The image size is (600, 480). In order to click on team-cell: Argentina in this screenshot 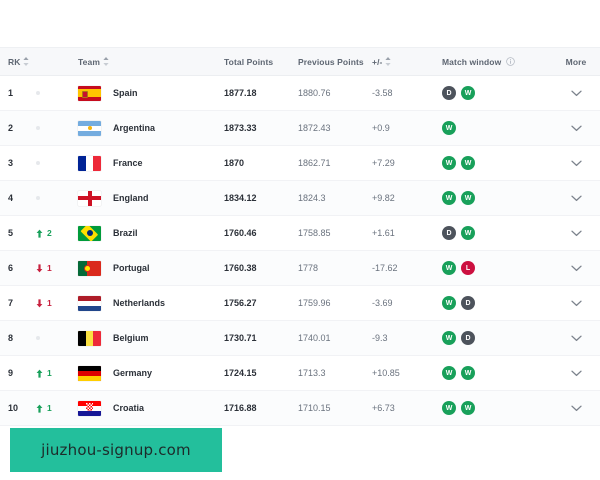, I will do `click(151, 128)`.